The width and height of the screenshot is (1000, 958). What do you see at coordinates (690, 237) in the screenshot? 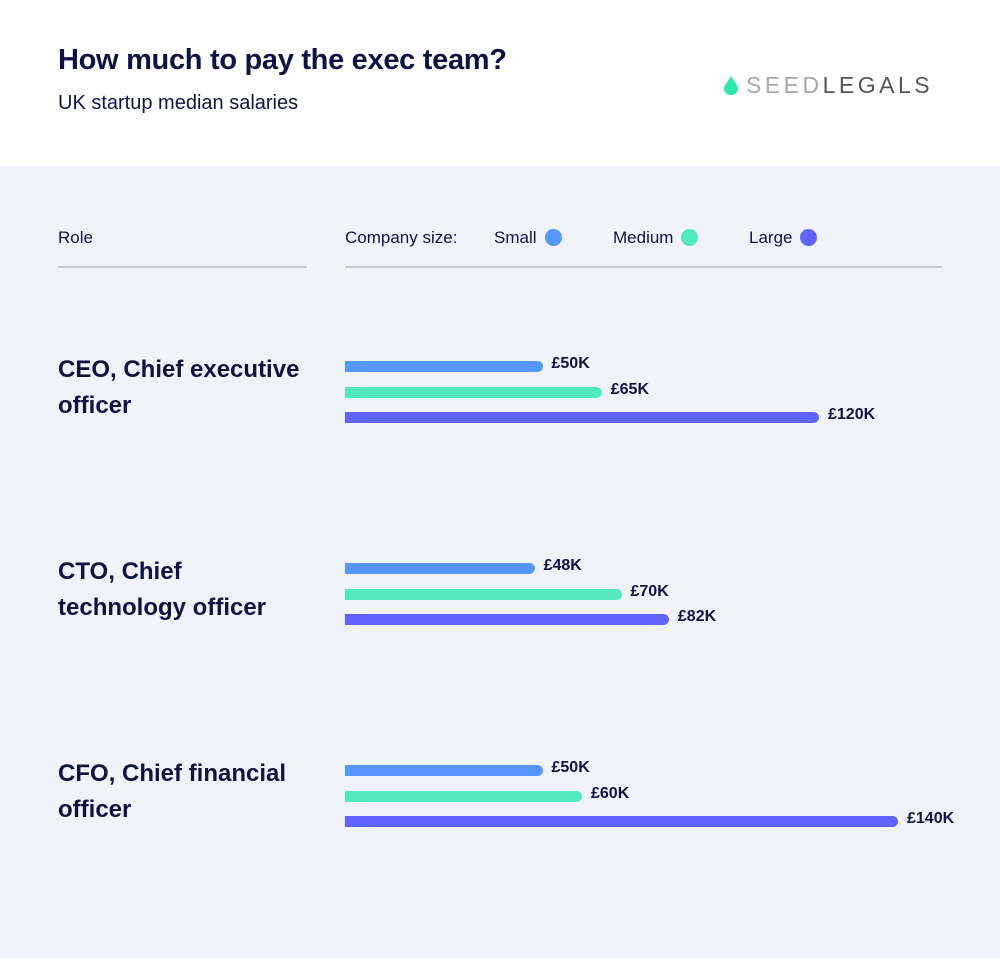
I see `legend-dot-medium` at bounding box center [690, 237].